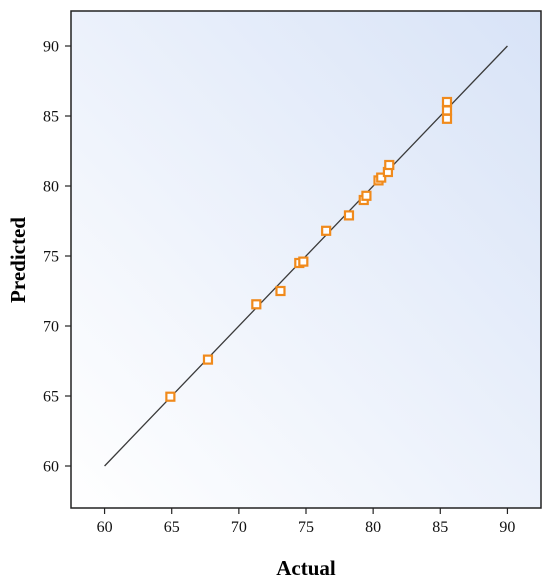  What do you see at coordinates (51, 117) in the screenshot?
I see `y-tick-label: 85` at bounding box center [51, 117].